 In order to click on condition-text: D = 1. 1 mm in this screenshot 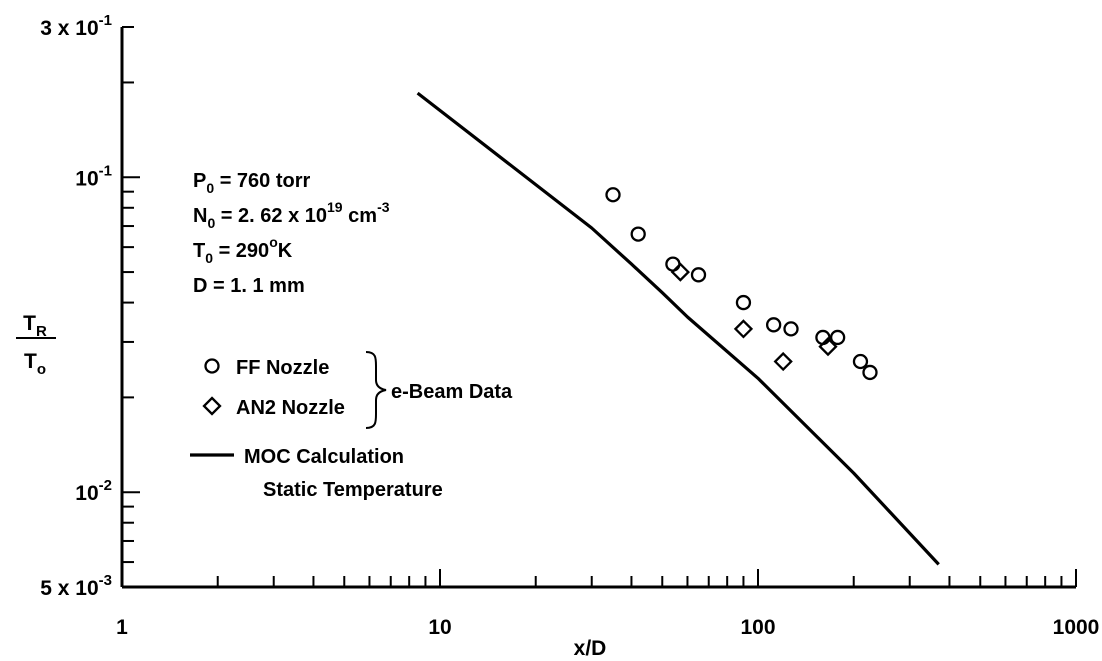, I will do `click(249, 286)`.